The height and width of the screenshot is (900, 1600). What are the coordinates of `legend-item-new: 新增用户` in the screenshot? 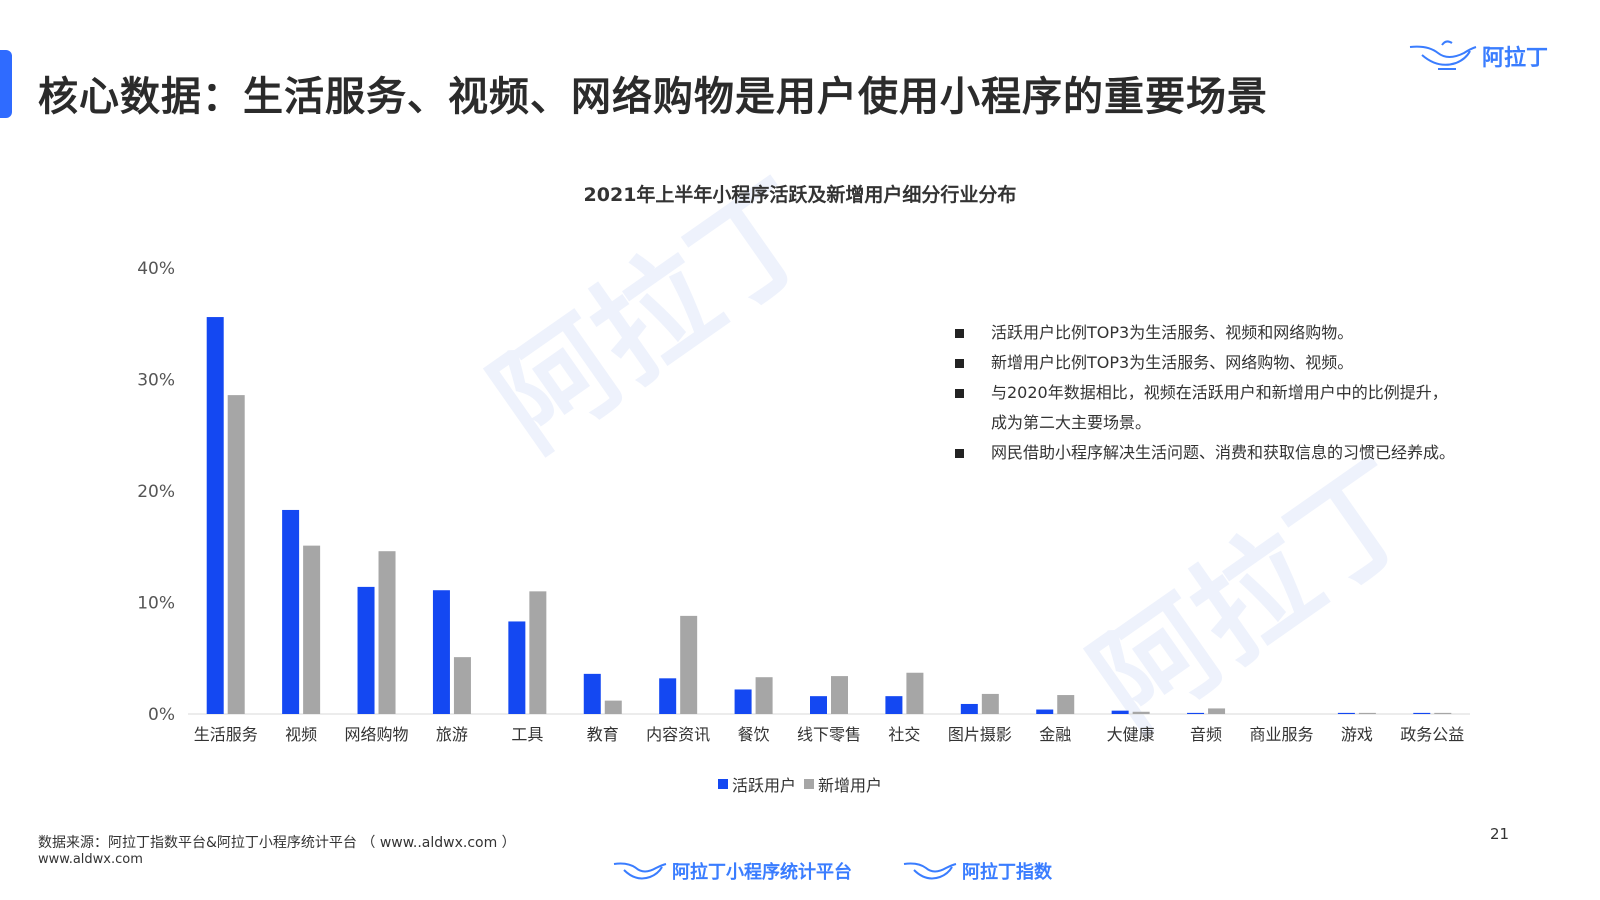 It's located at (843, 784).